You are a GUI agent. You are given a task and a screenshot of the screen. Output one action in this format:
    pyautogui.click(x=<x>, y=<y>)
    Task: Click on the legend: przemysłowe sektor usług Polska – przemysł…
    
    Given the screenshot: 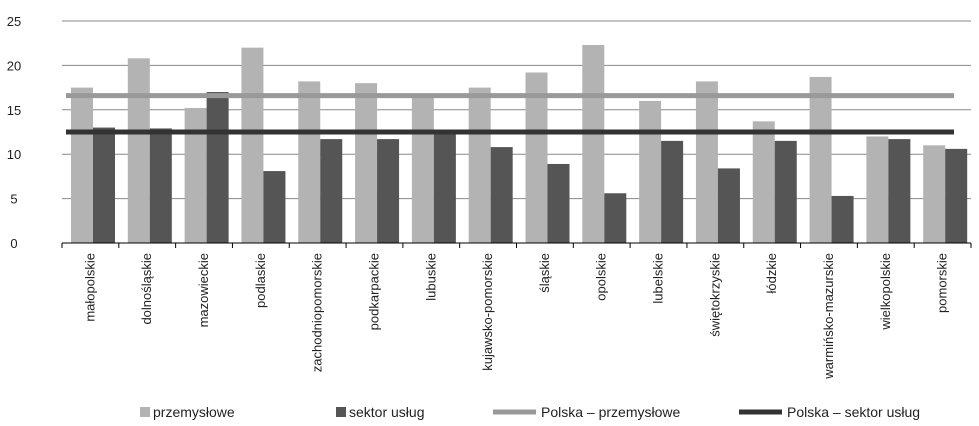 What is the action you would take?
    pyautogui.click(x=530, y=412)
    